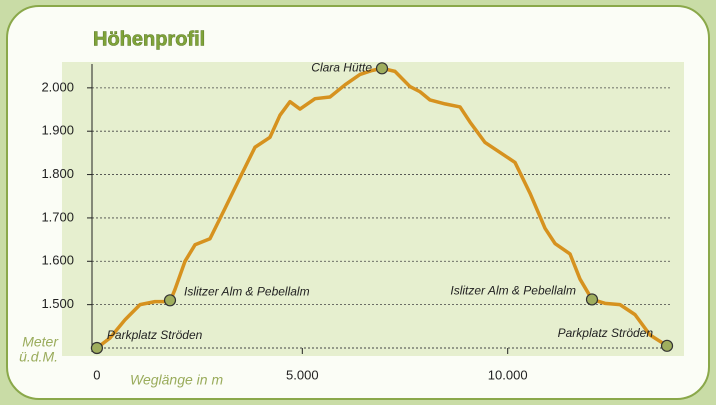  What do you see at coordinates (149, 39) in the screenshot?
I see `chart-title: Höhenprofil` at bounding box center [149, 39].